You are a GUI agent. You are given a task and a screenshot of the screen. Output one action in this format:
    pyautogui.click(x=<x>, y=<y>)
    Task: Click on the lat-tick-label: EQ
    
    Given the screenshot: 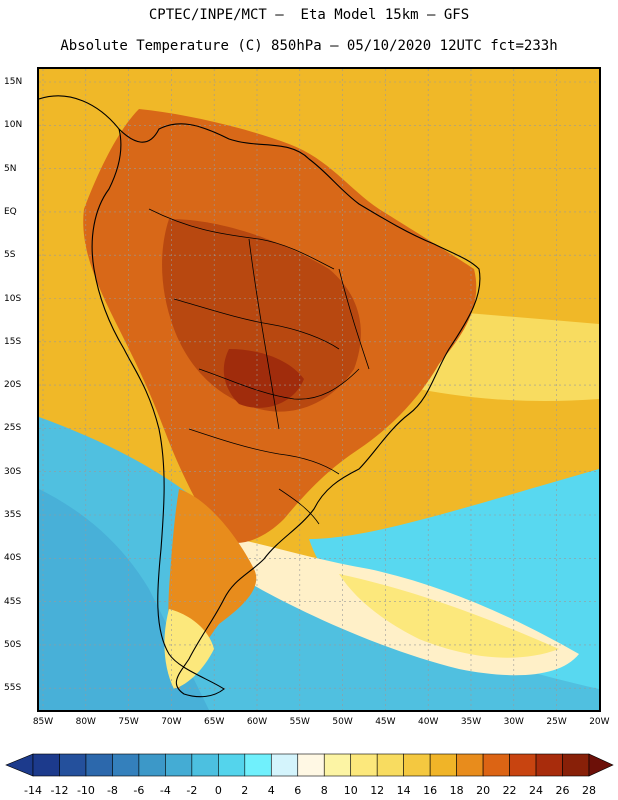 What is the action you would take?
    pyautogui.click(x=10, y=211)
    